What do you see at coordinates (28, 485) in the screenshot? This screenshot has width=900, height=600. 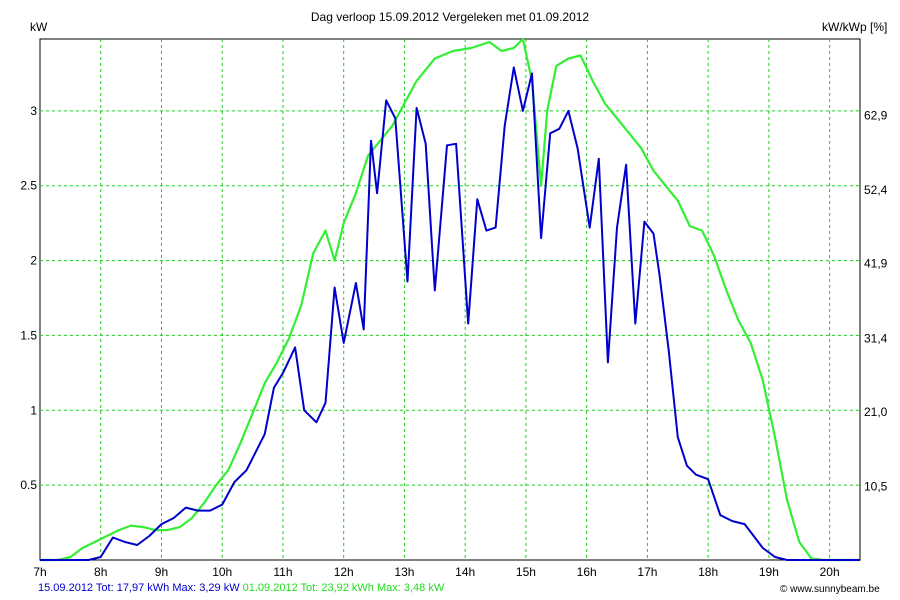 I see `y-tick-label-left: 0.5` at bounding box center [28, 485].